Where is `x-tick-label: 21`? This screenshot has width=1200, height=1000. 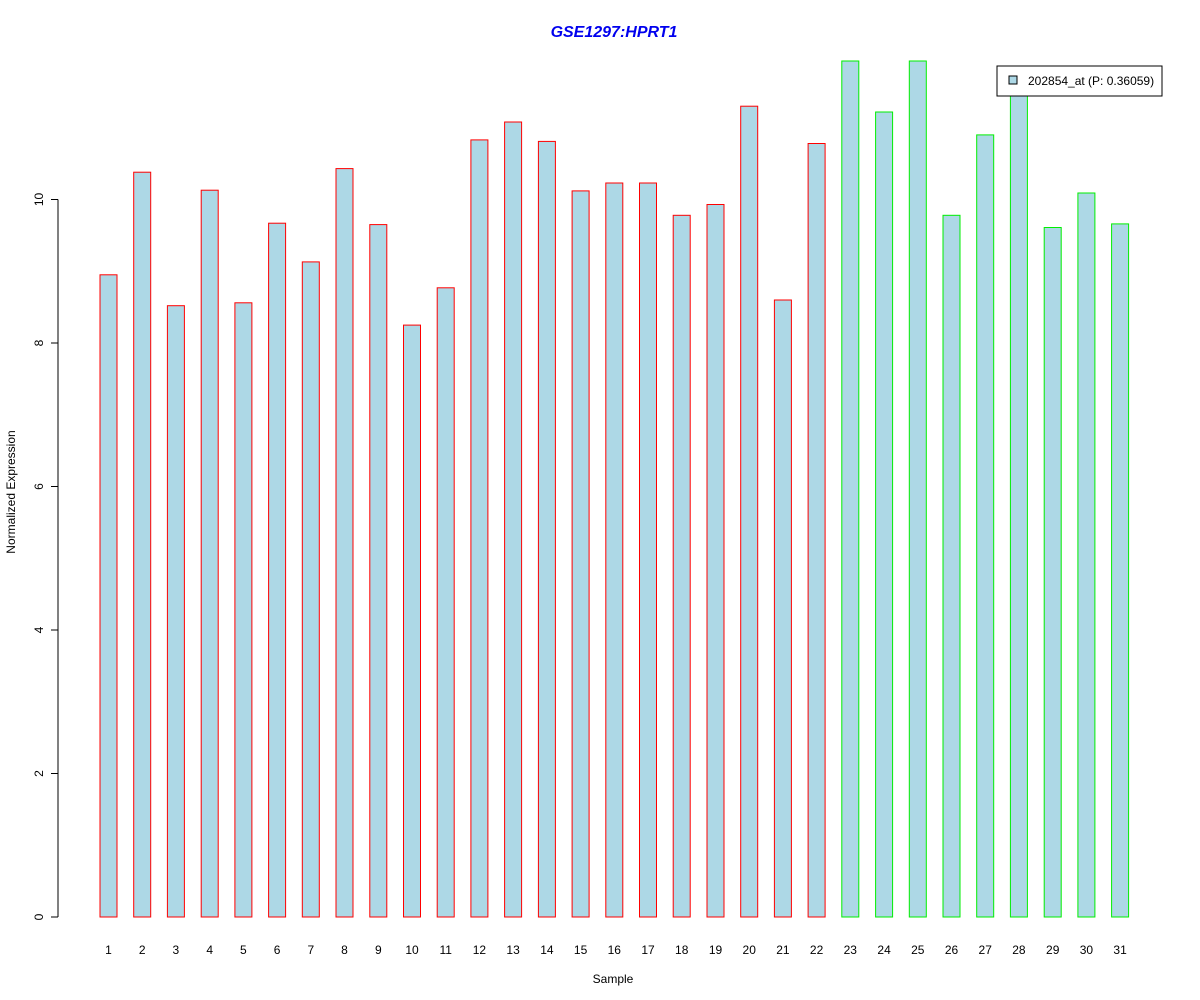 x-tick-label: 21 is located at coordinates (783, 950).